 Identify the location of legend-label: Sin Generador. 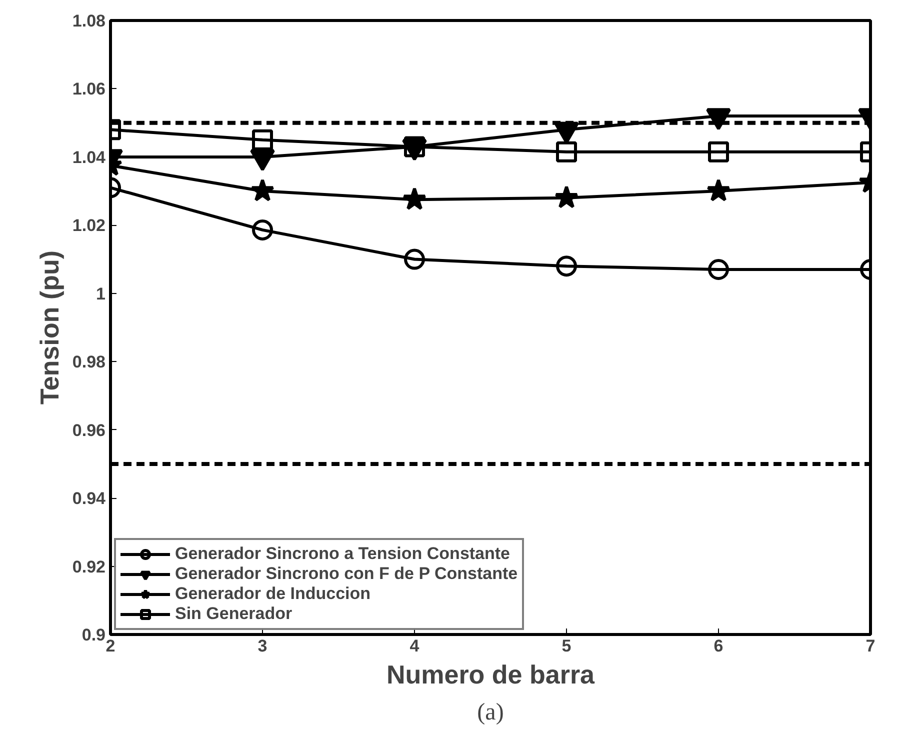
(233, 614).